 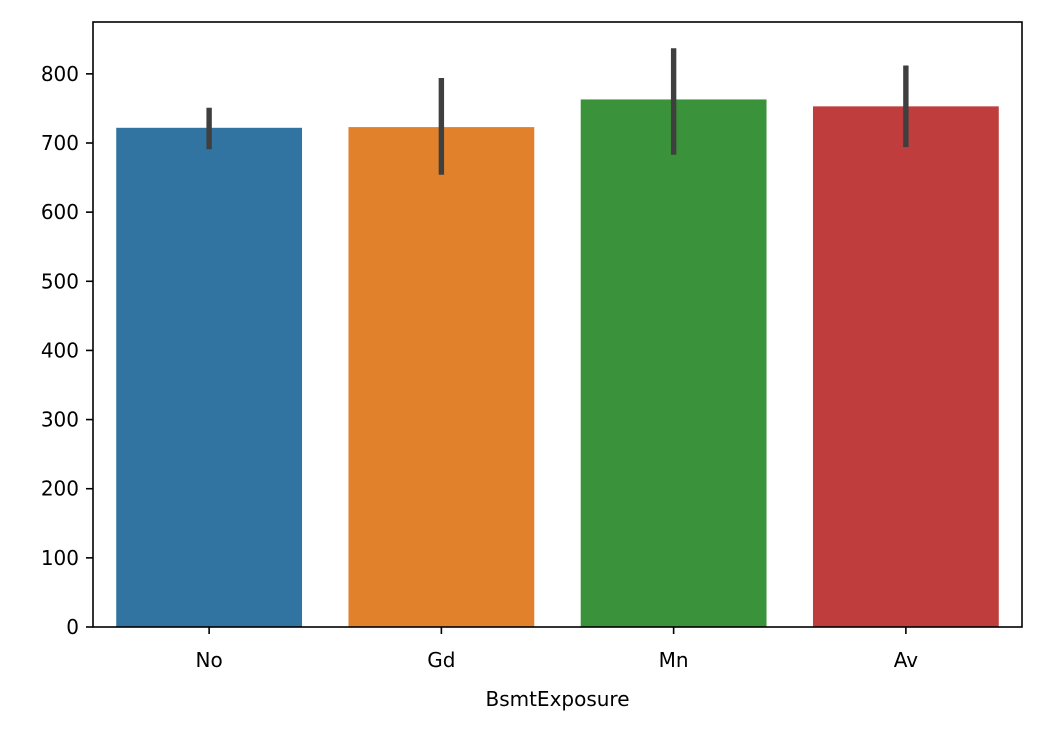 I want to click on y-tick-label-200: 200, so click(x=60, y=489).